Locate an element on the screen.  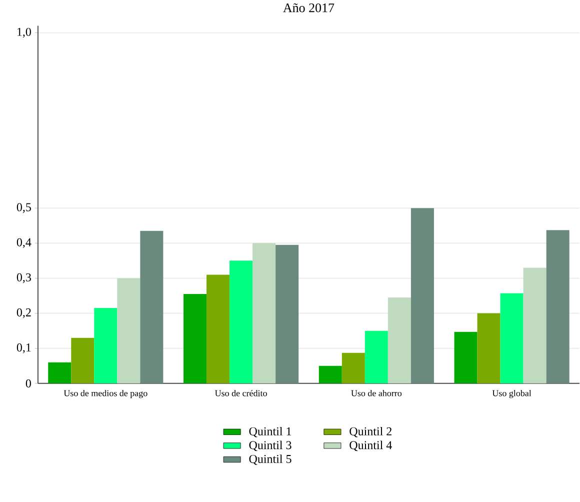
x-tick-label: Uso global is located at coordinates (512, 394).